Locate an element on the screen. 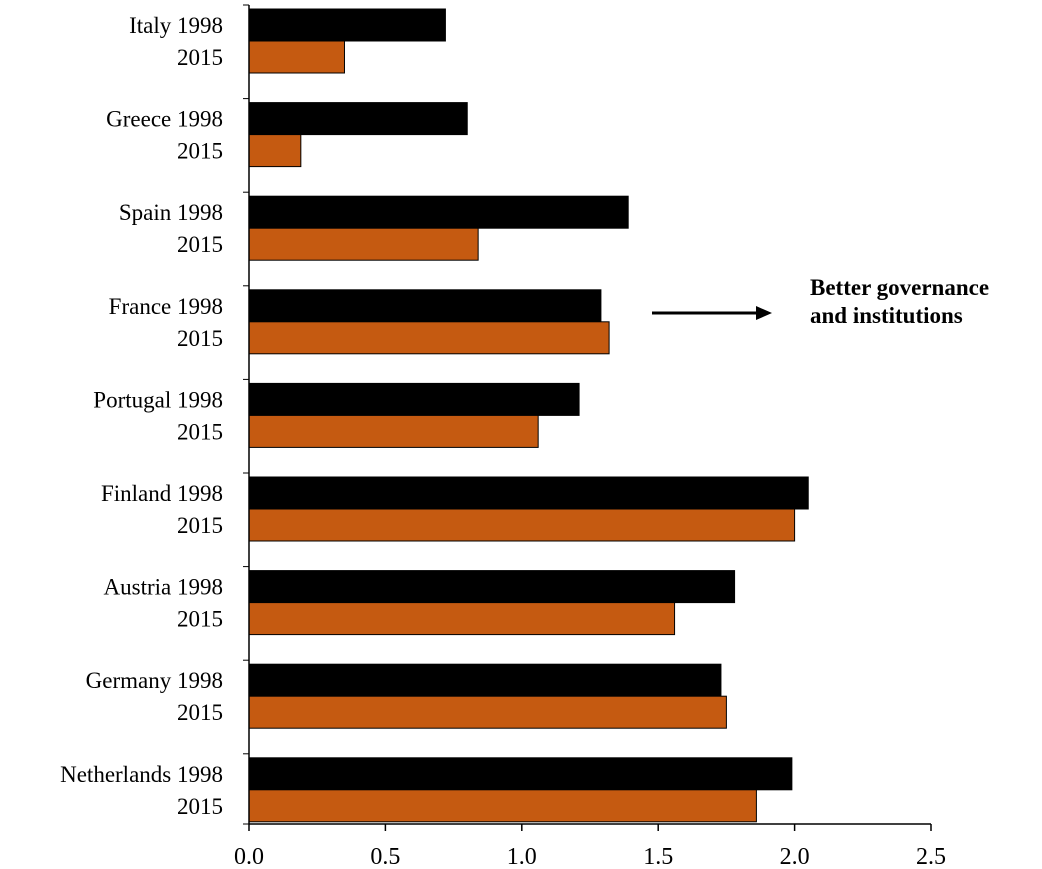 This screenshot has width=1042, height=869. series-label-austria-2015: 2015 is located at coordinates (200, 619).